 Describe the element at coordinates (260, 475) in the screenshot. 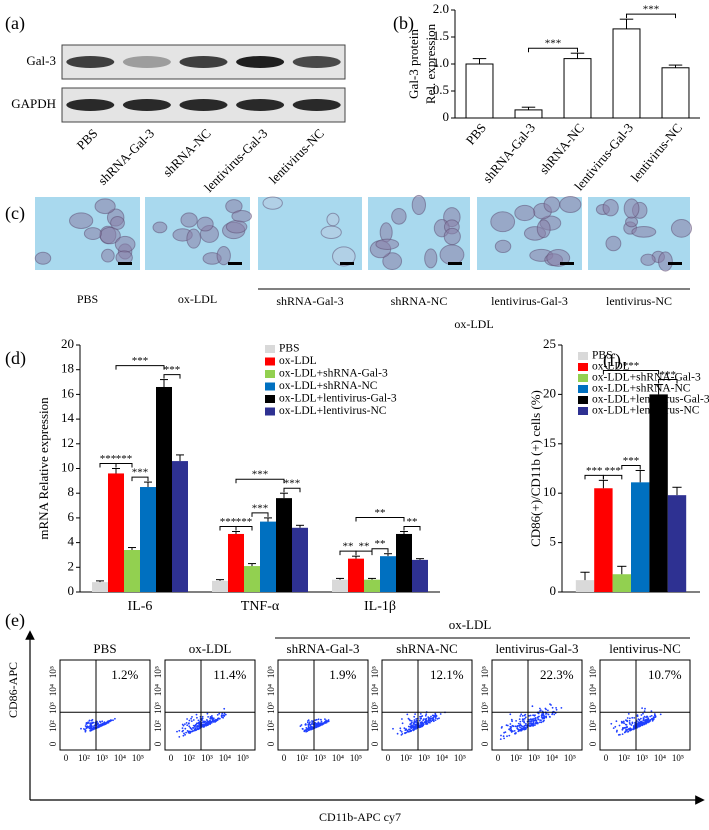

I see `significance-label: ***` at that location.